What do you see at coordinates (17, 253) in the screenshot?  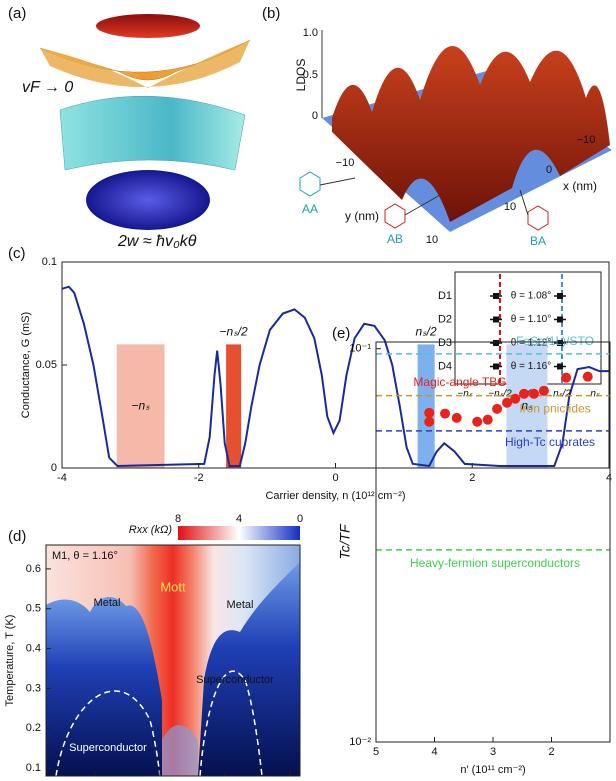 I see `panel-label: (c)` at bounding box center [17, 253].